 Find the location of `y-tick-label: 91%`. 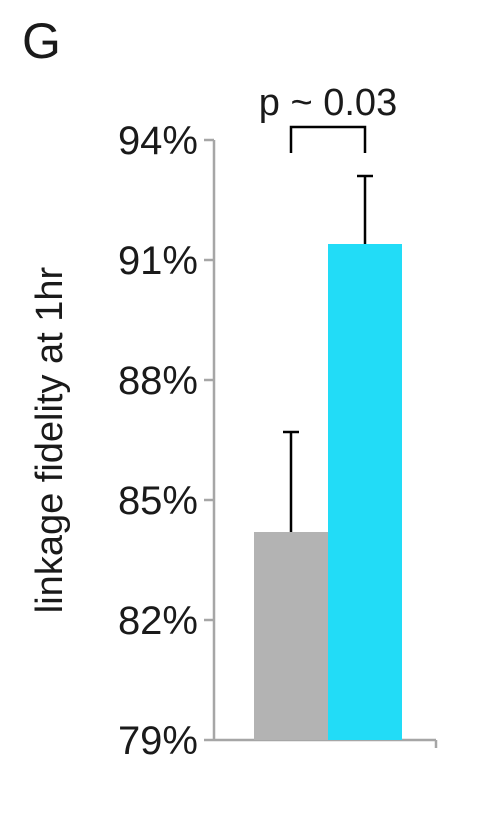

y-tick-label: 91% is located at coordinates (158, 261).